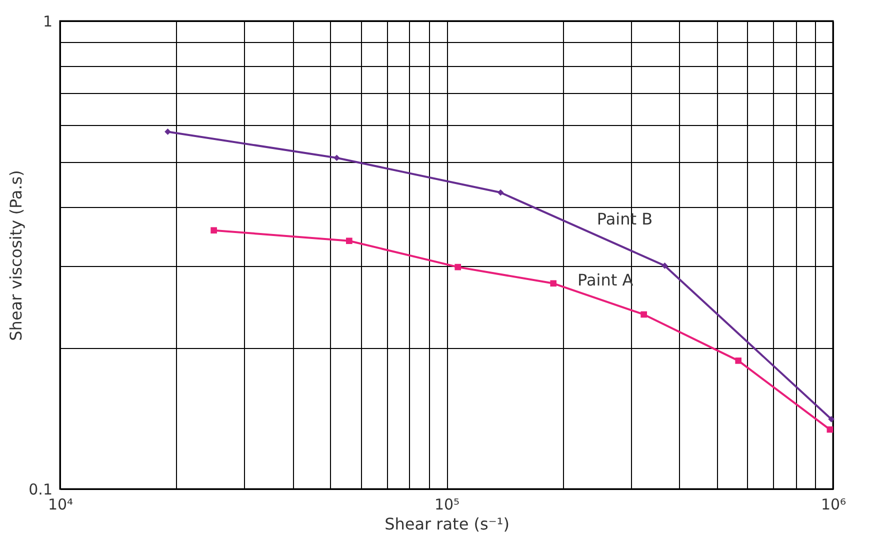  I want to click on y-tick-label: 0.1, so click(40, 489).